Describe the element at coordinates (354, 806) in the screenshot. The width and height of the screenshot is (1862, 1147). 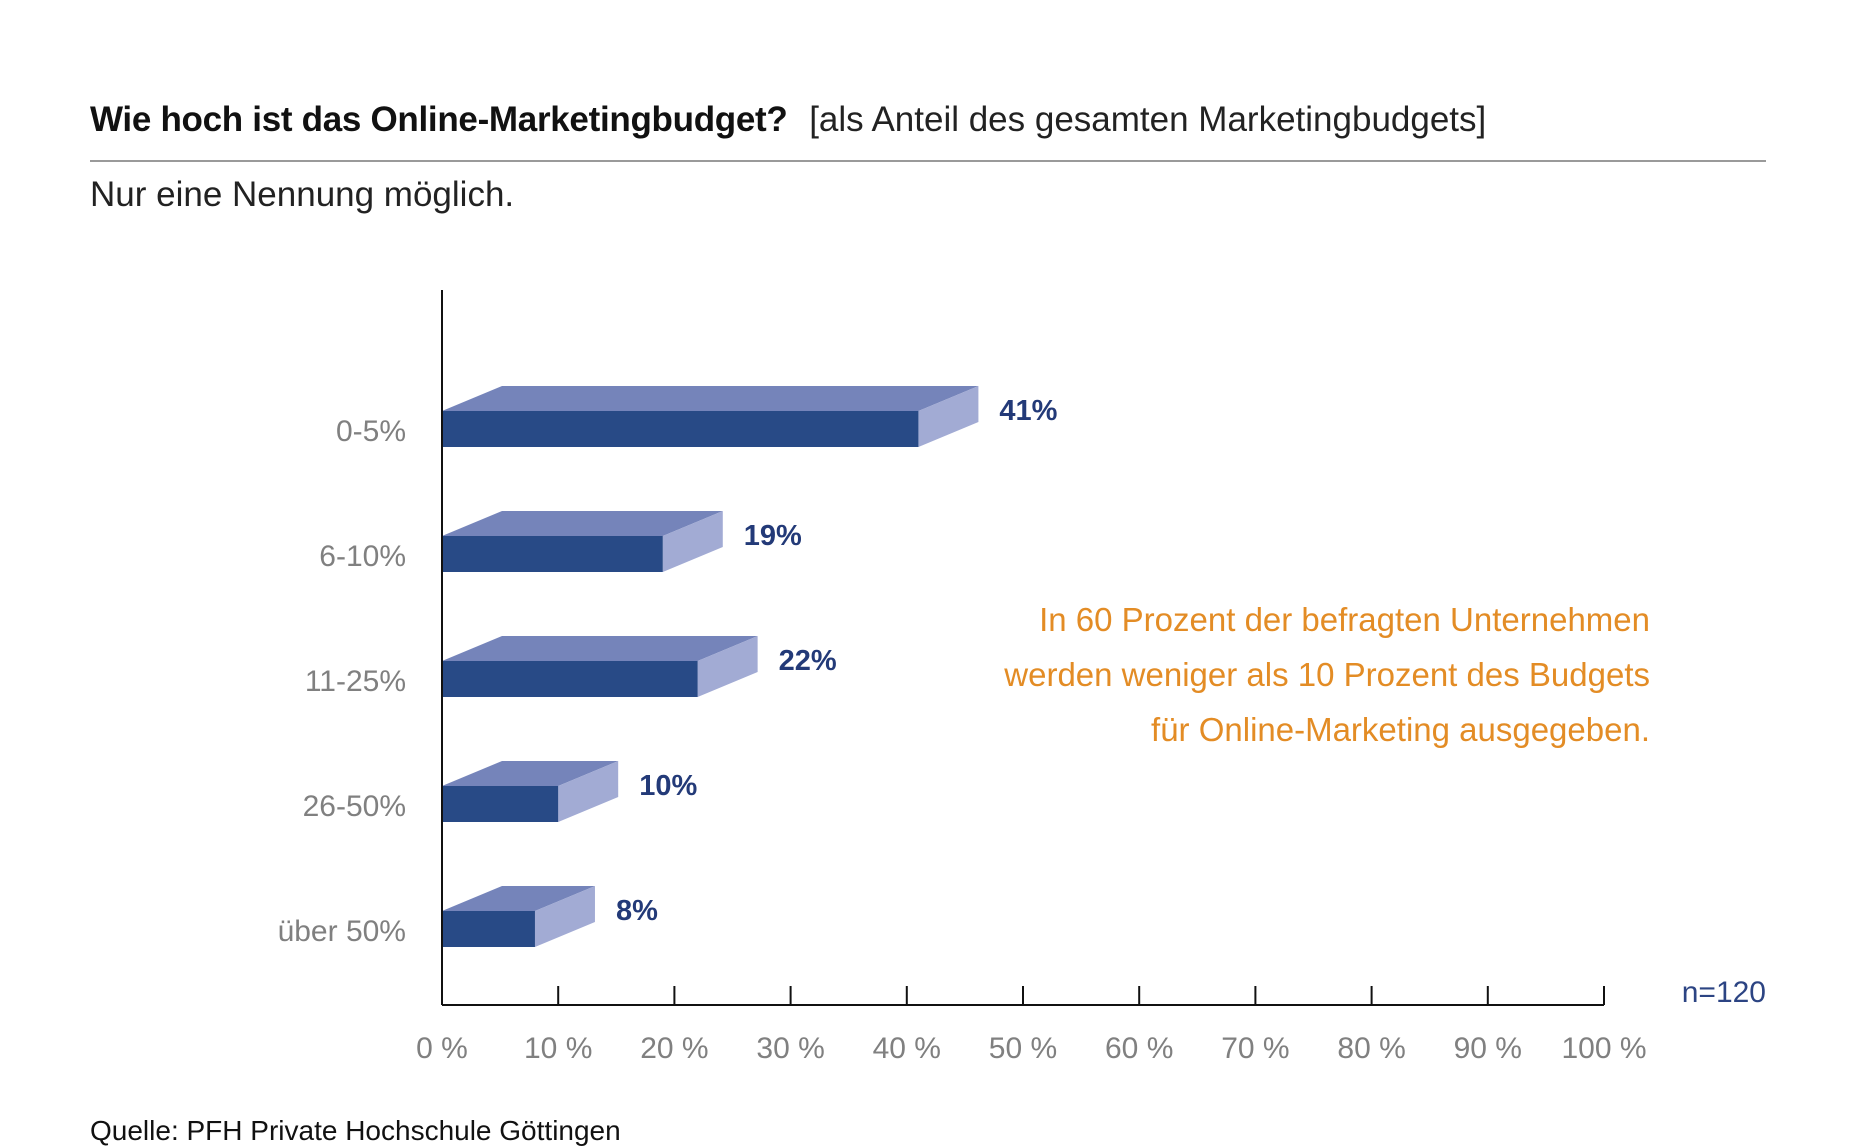
I see `category-label: 26-50%` at that location.